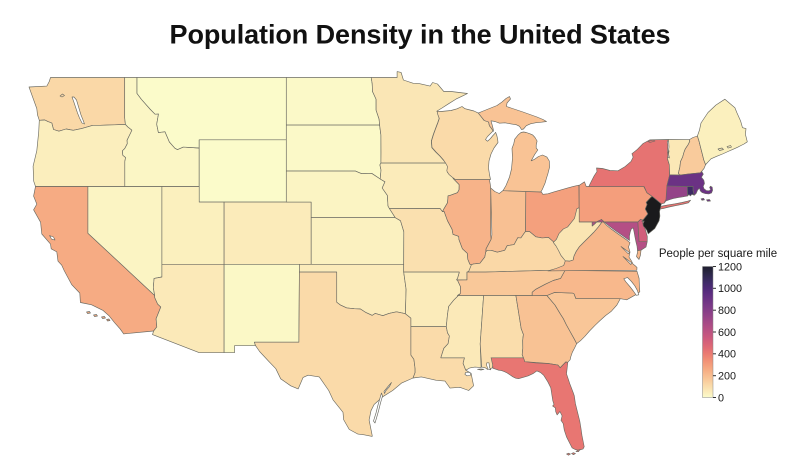 This screenshot has width=800, height=475. I want to click on svg-text: 1000, so click(730, 289).